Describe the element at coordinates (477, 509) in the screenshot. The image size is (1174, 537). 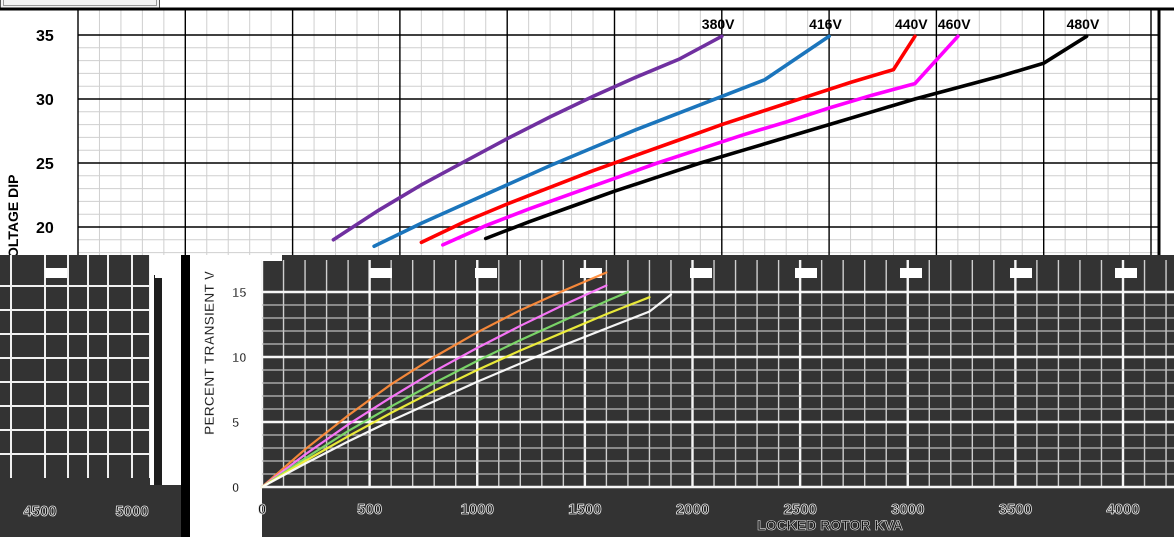
I see `bottom-x-tick-label: 1000` at that location.